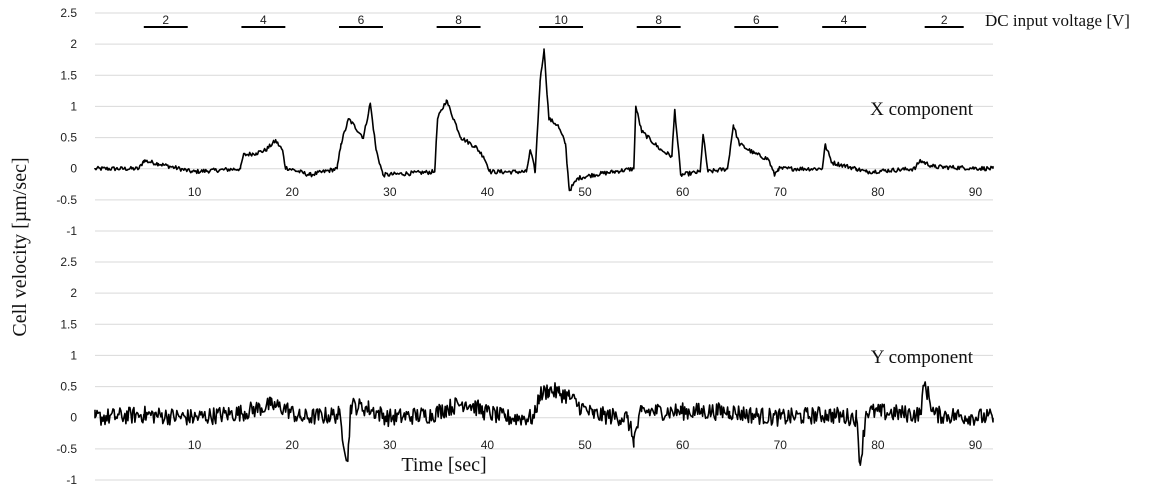 The height and width of the screenshot is (490, 1170). Describe the element at coordinates (683, 192) in the screenshot. I see `x-x-tick-label: 60` at that location.